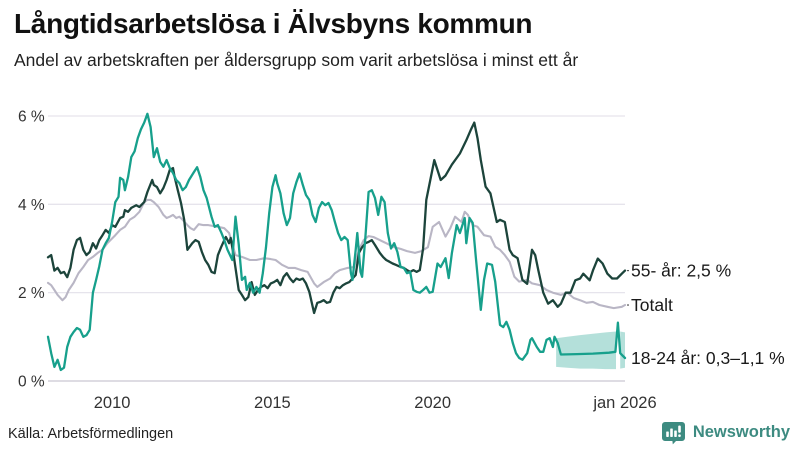  I want to click on x-axis-tick-label: jan 2026, so click(624, 403).